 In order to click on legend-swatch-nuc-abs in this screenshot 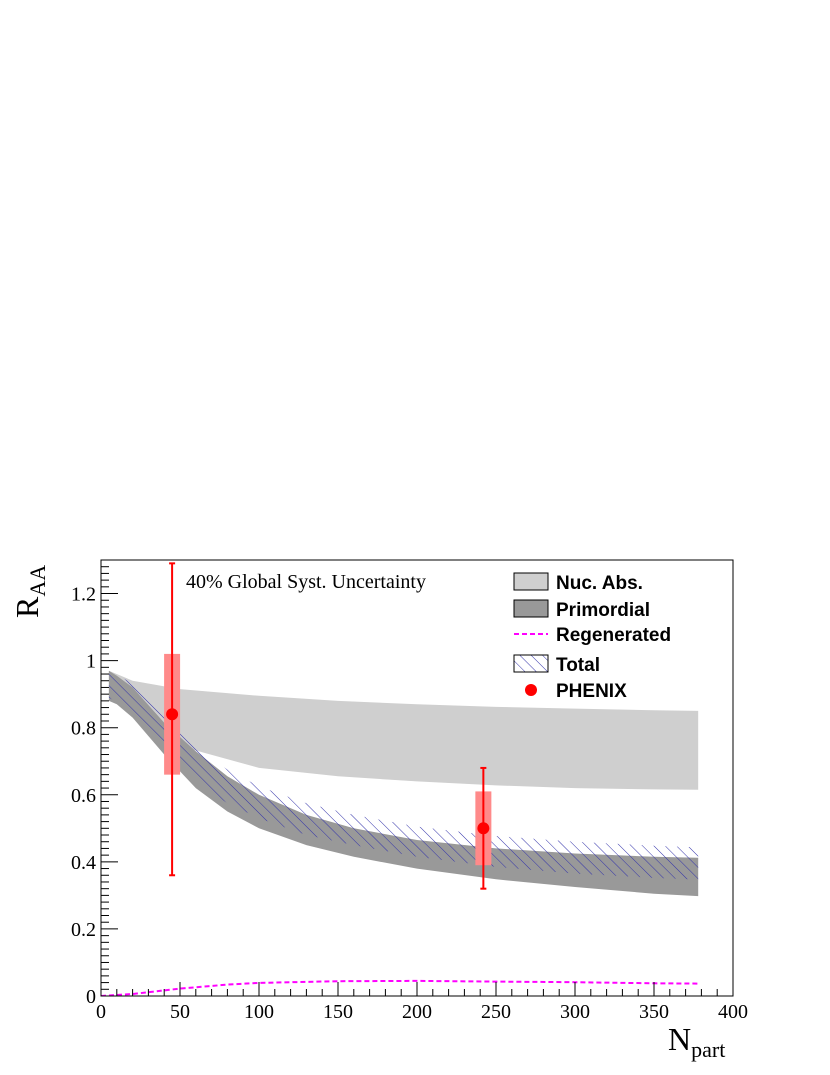, I will do `click(531, 581)`.